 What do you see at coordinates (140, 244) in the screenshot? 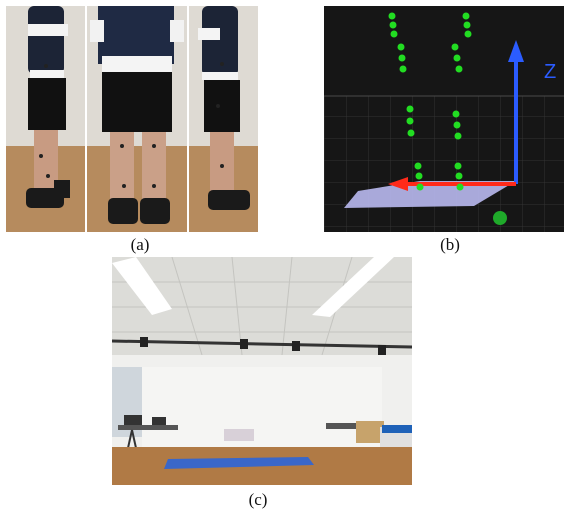
I see `caption-a: (a)` at bounding box center [140, 244].